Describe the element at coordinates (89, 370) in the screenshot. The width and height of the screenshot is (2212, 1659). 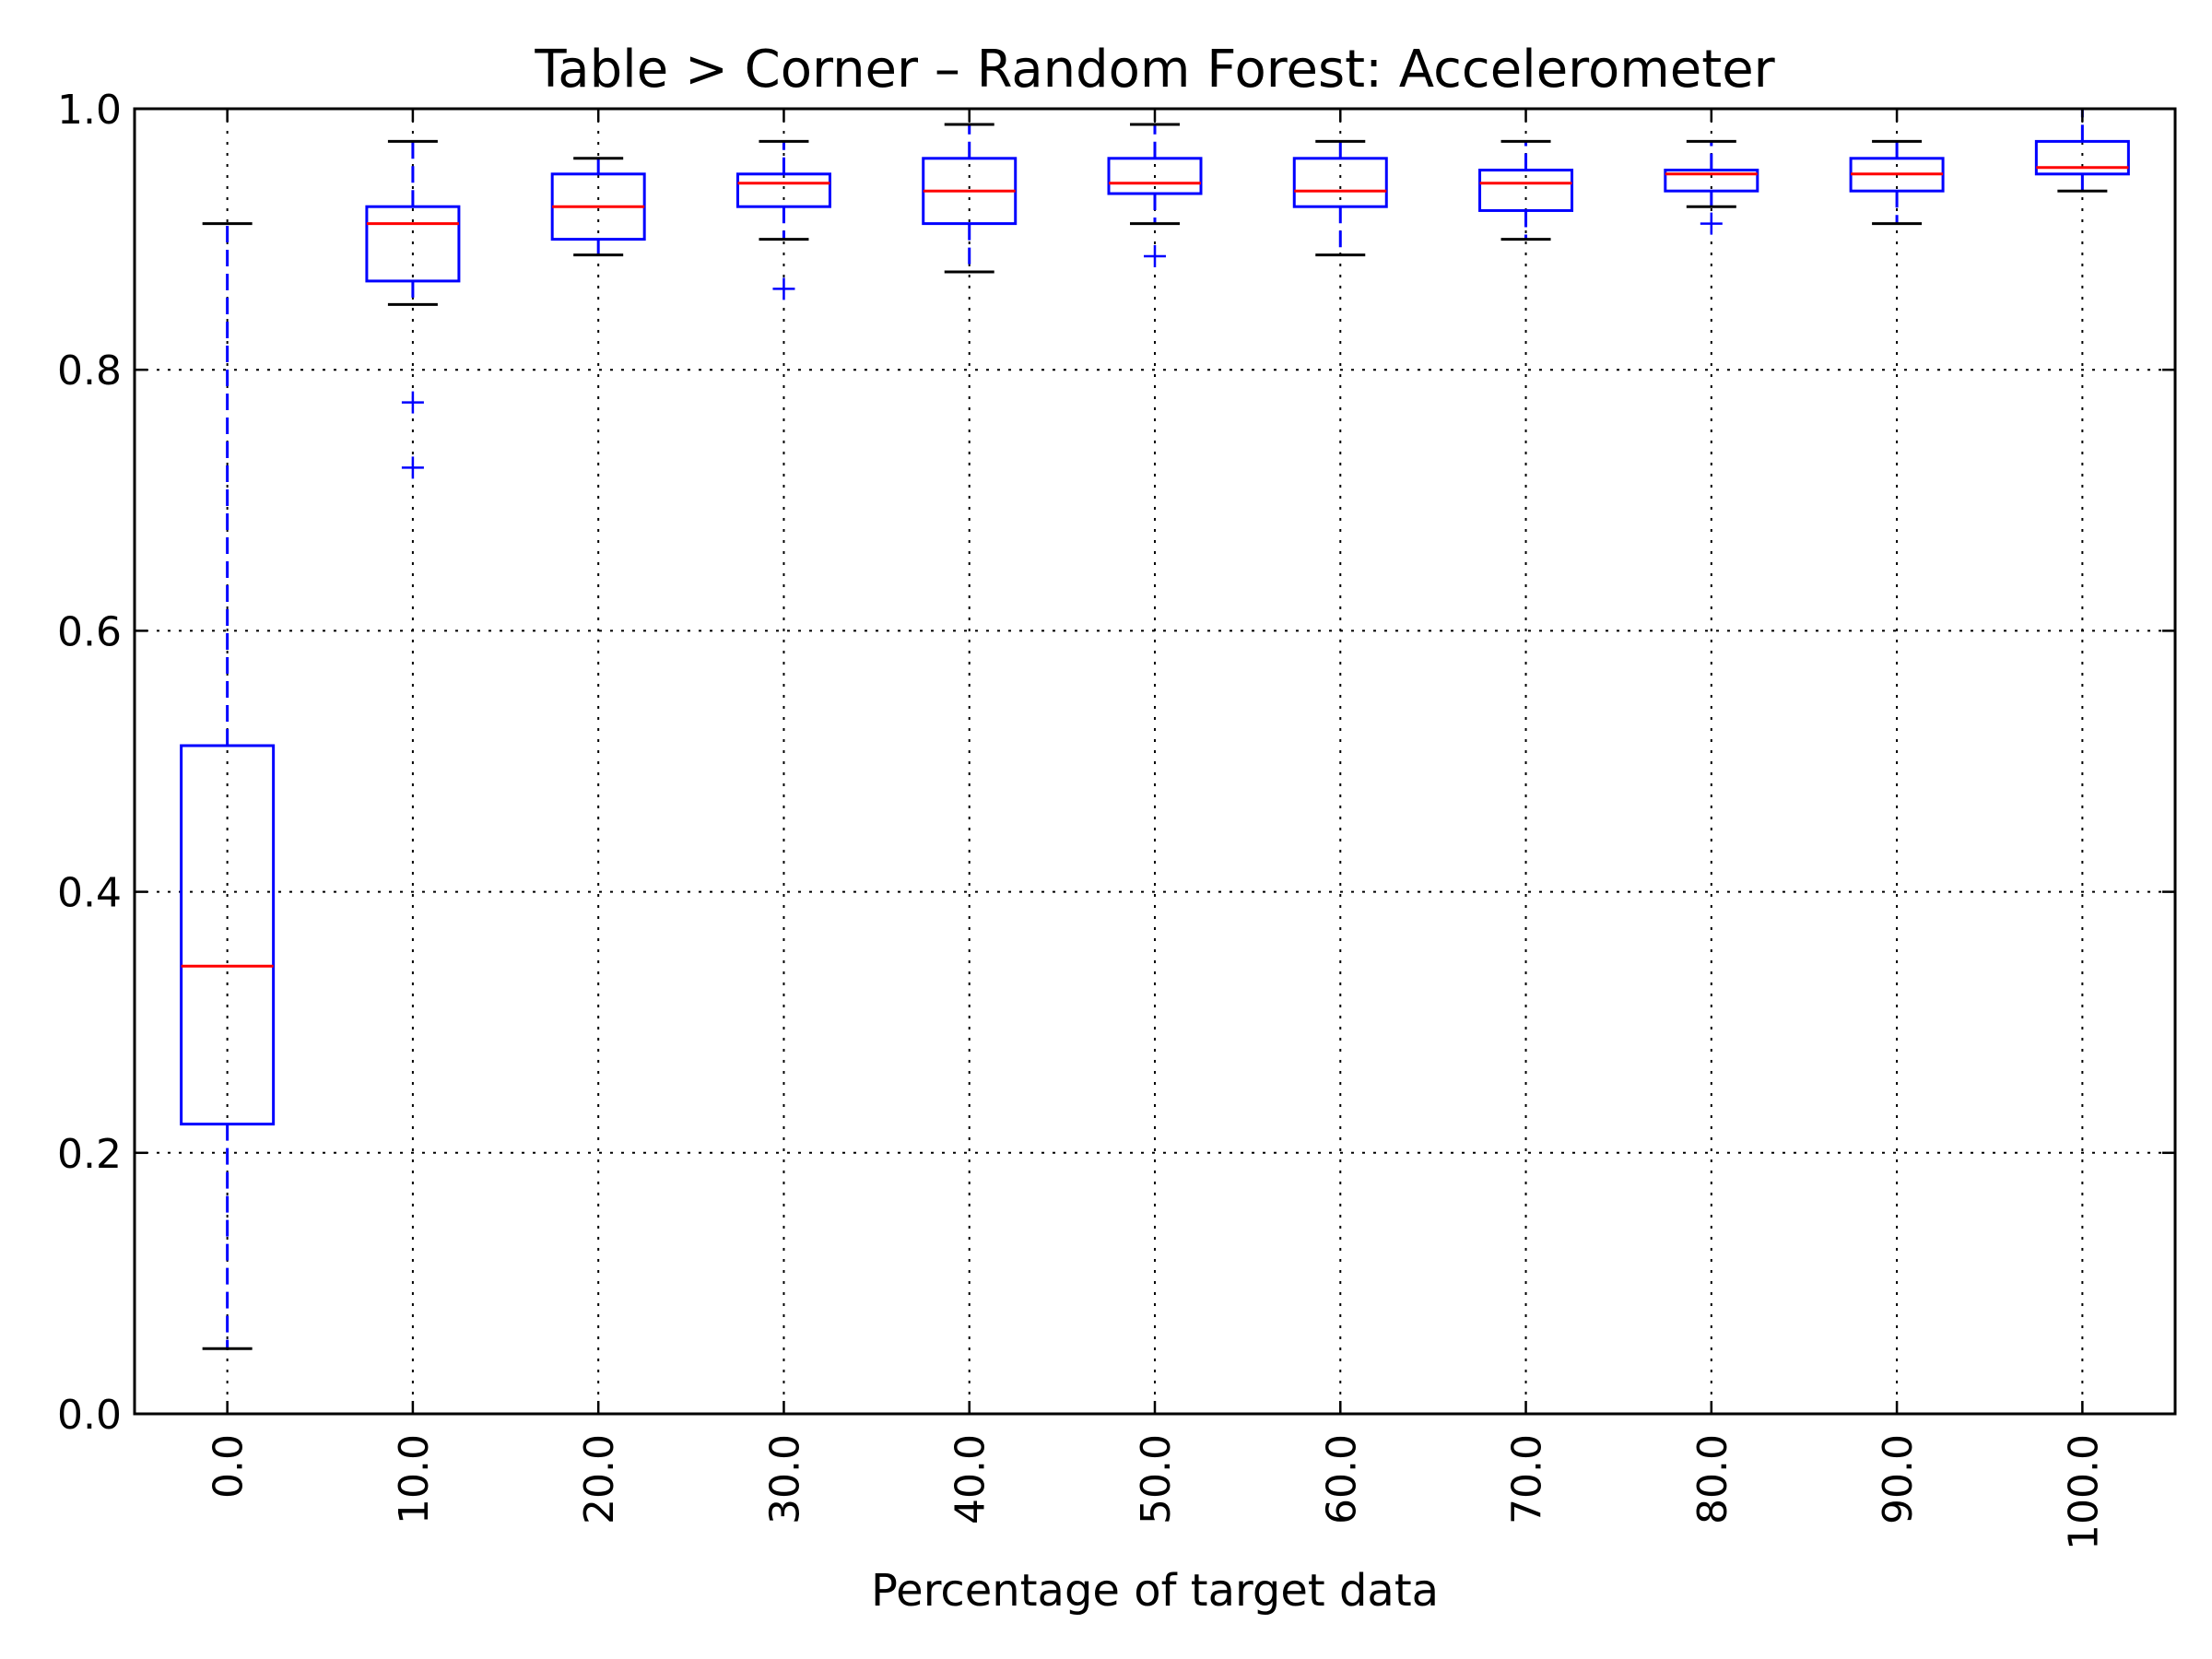
I see `y-tick-label: 0.8` at that location.